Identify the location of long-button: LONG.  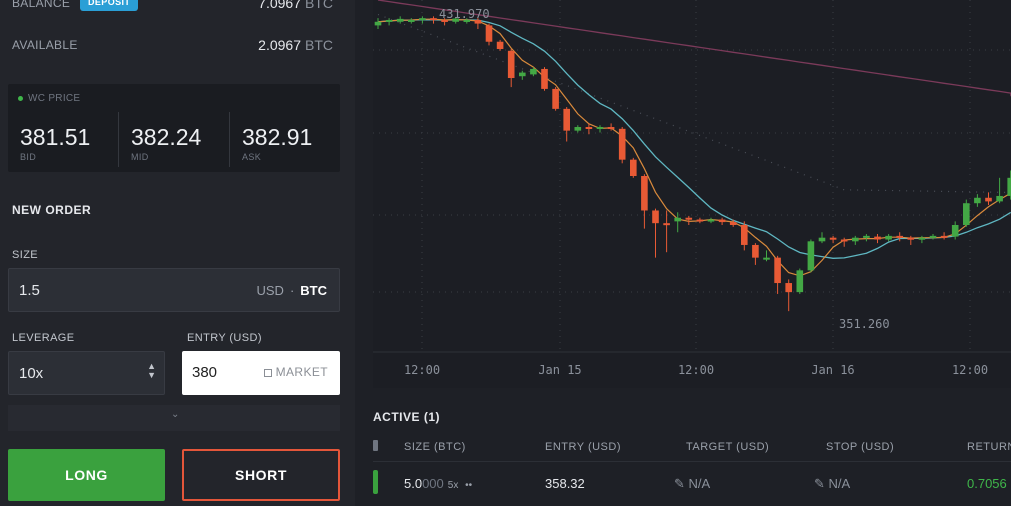
(86, 475).